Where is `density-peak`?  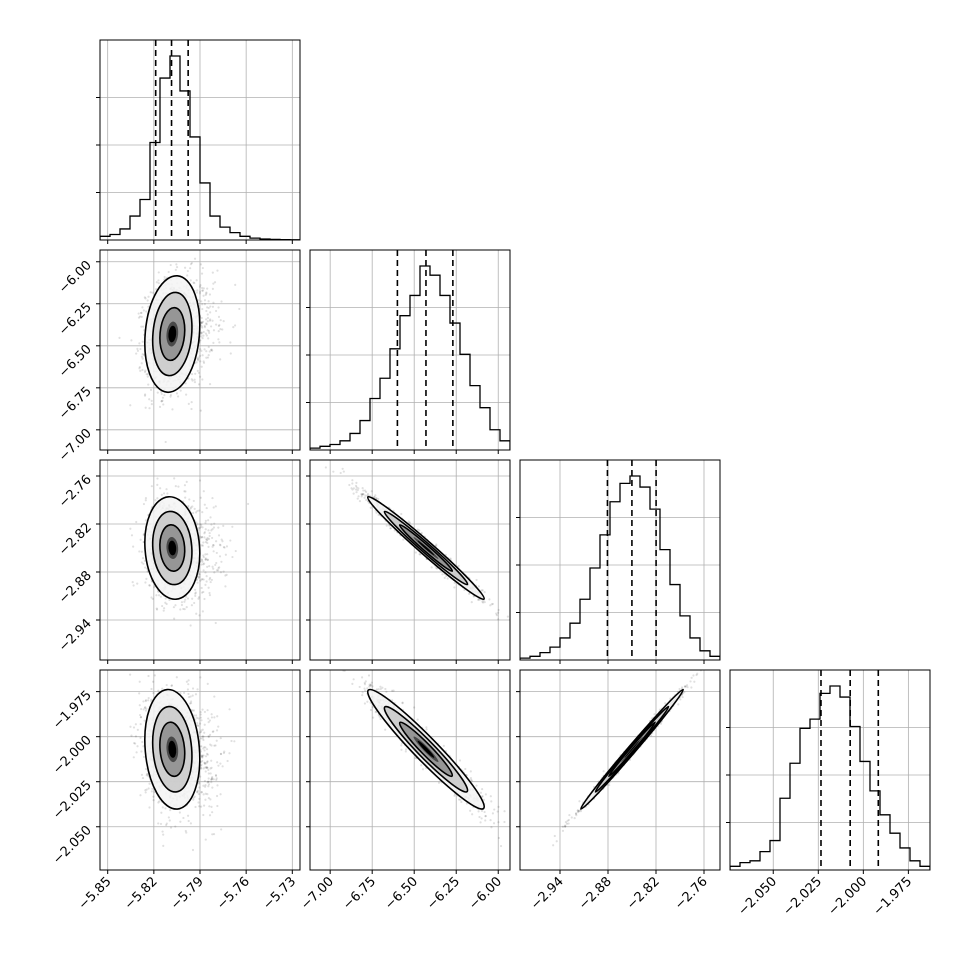
density-peak is located at coordinates (426, 548).